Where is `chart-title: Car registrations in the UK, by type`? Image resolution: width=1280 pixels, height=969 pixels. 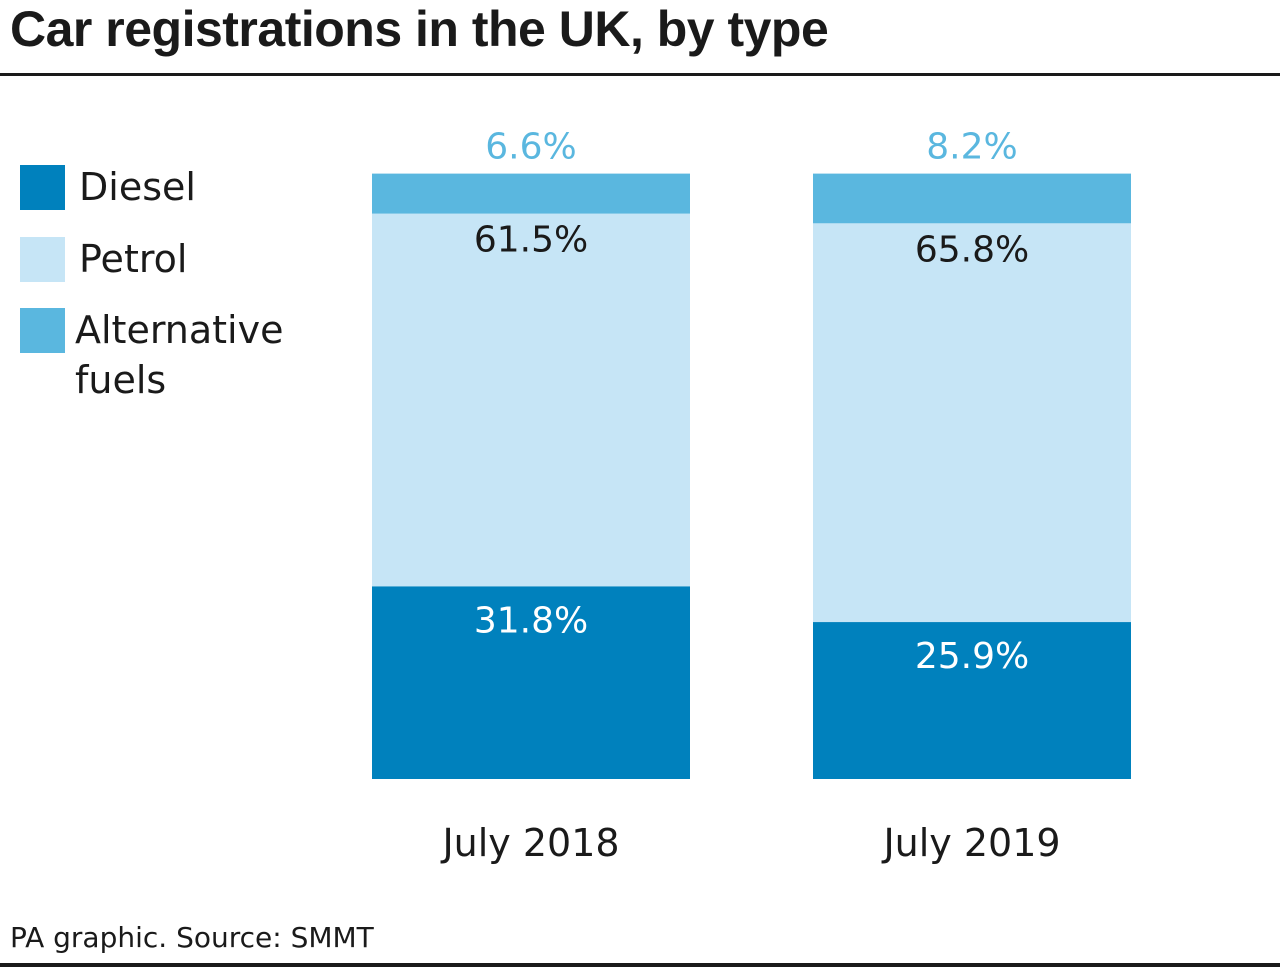 chart-title: Car registrations in the UK, by type is located at coordinates (419, 29).